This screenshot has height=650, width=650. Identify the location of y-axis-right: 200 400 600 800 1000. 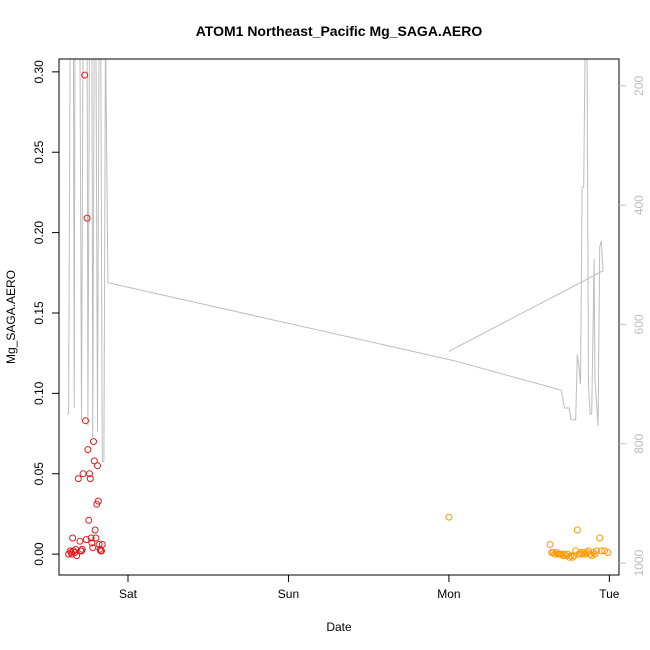
(632, 326).